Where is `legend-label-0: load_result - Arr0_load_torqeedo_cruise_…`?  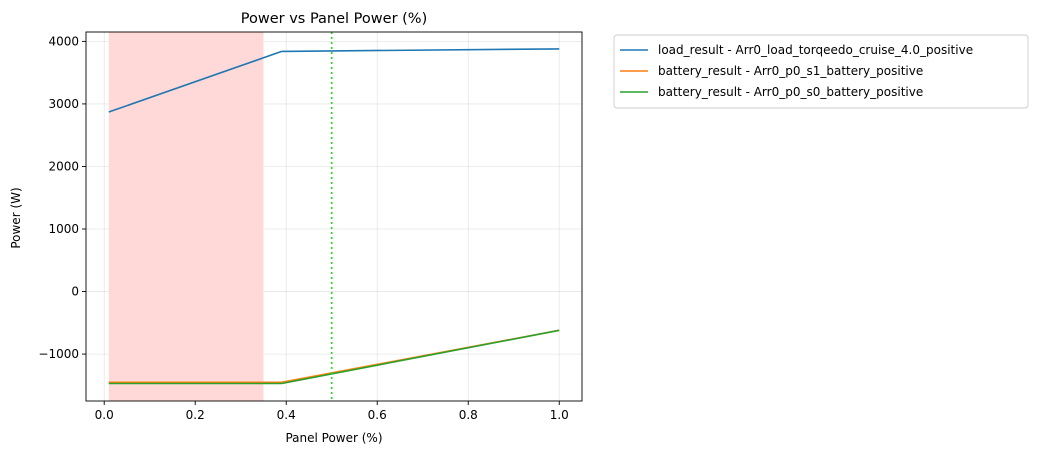 legend-label-0: load_result - Arr0_load_torqeedo_cruise_… is located at coordinates (815, 50).